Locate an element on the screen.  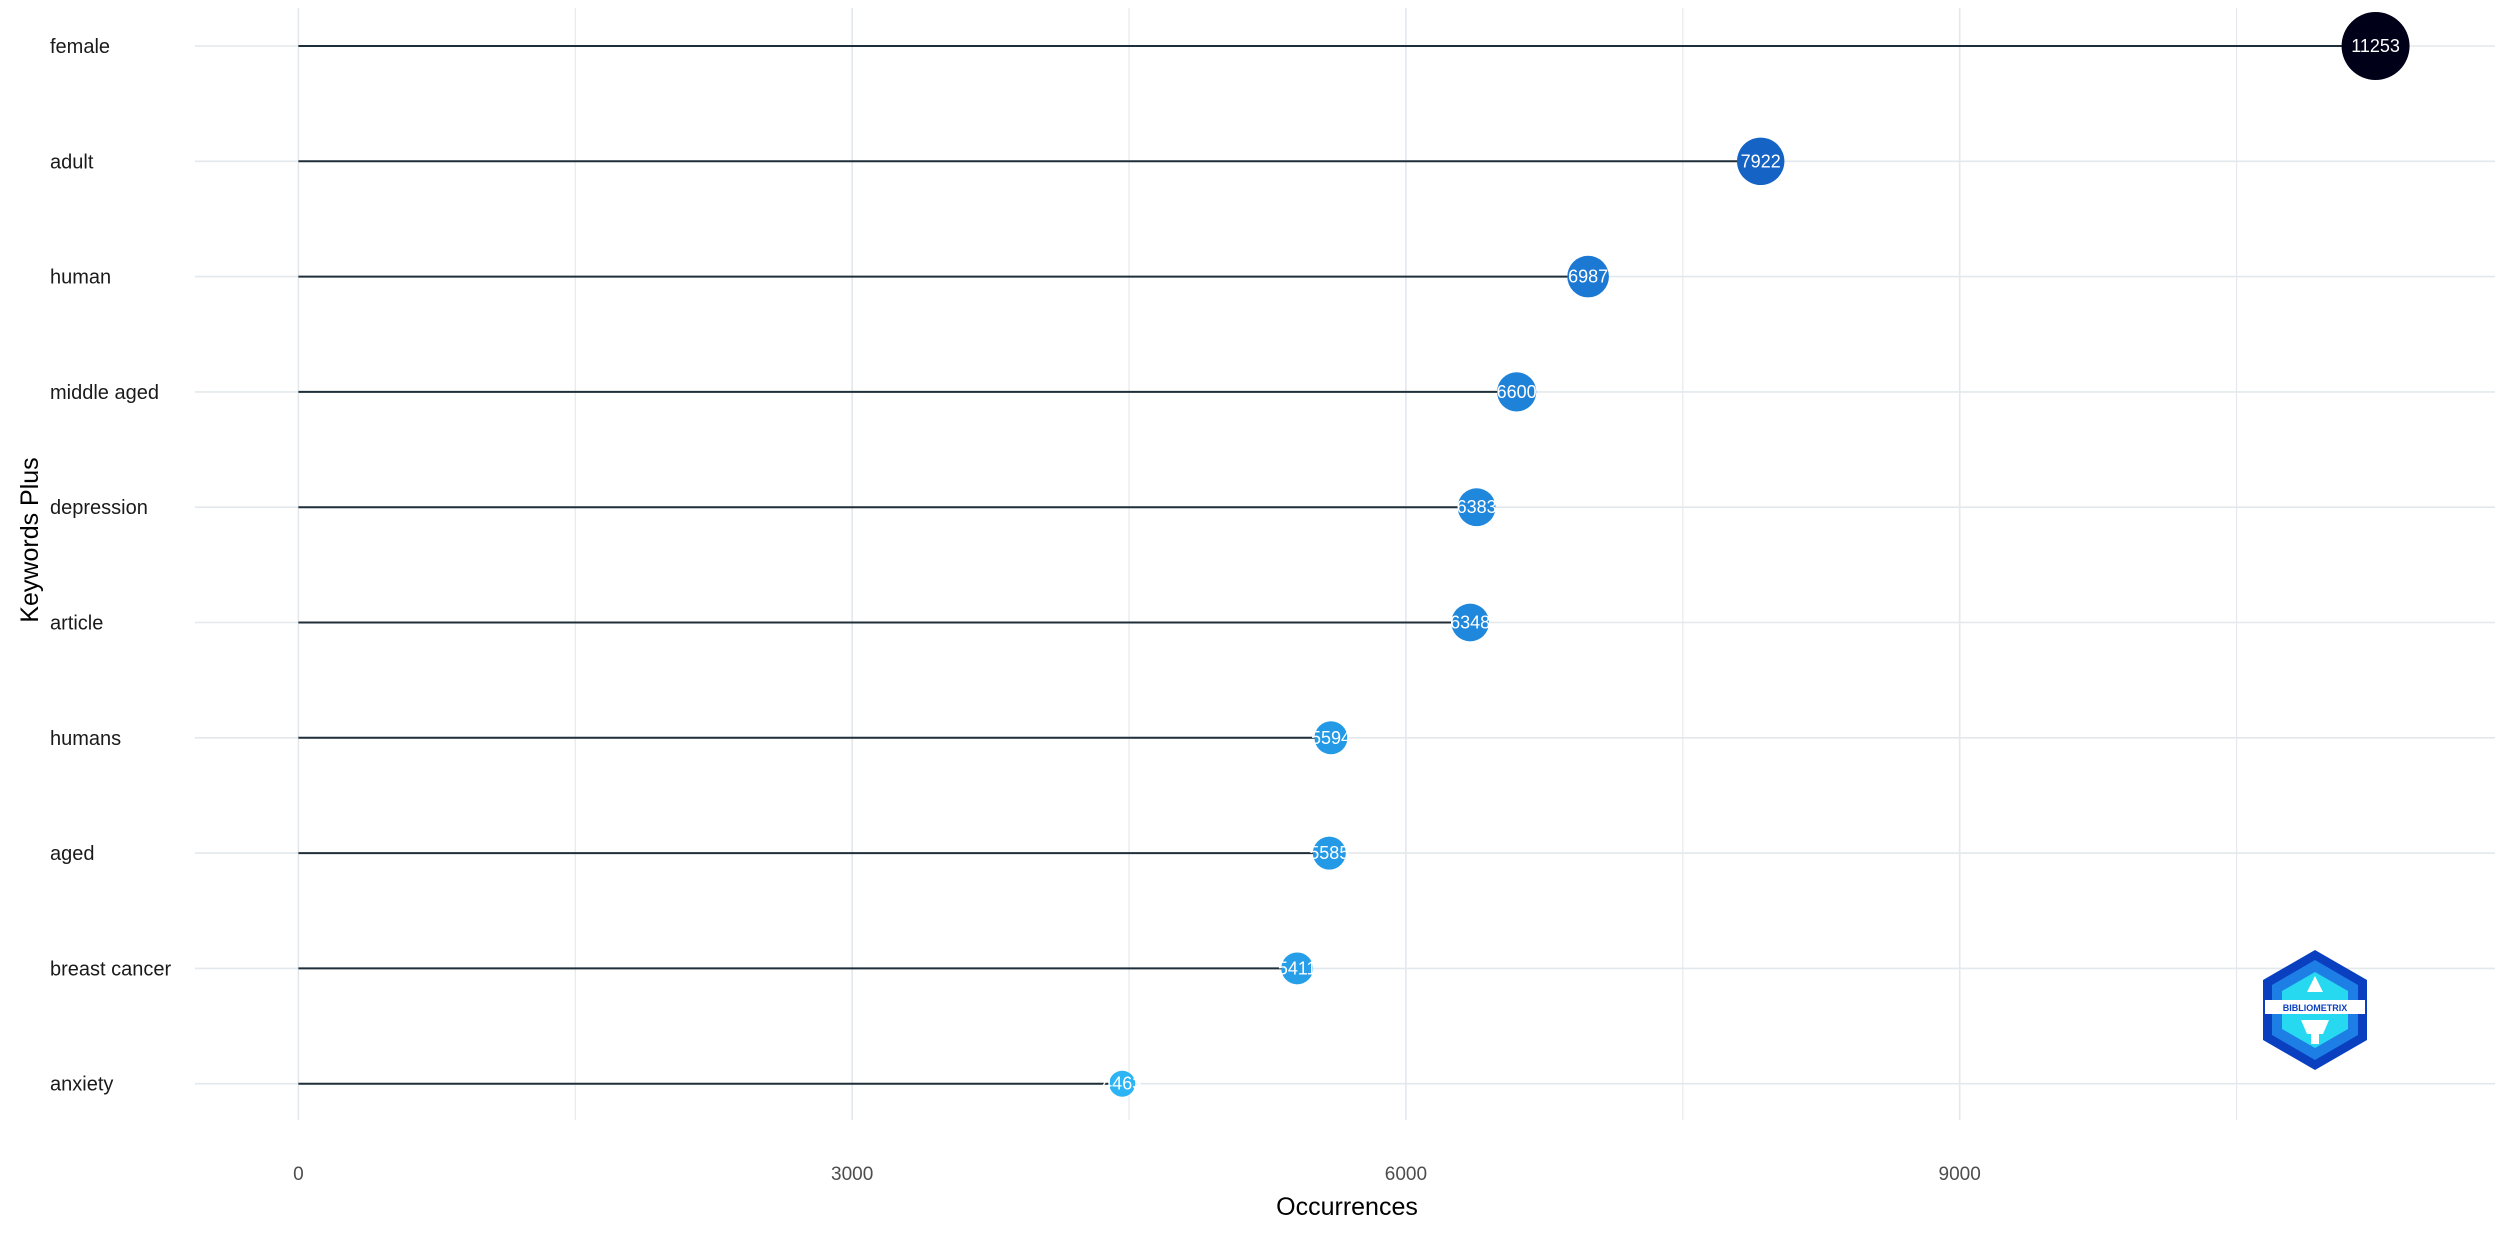
dot-aged is located at coordinates (1329, 853).